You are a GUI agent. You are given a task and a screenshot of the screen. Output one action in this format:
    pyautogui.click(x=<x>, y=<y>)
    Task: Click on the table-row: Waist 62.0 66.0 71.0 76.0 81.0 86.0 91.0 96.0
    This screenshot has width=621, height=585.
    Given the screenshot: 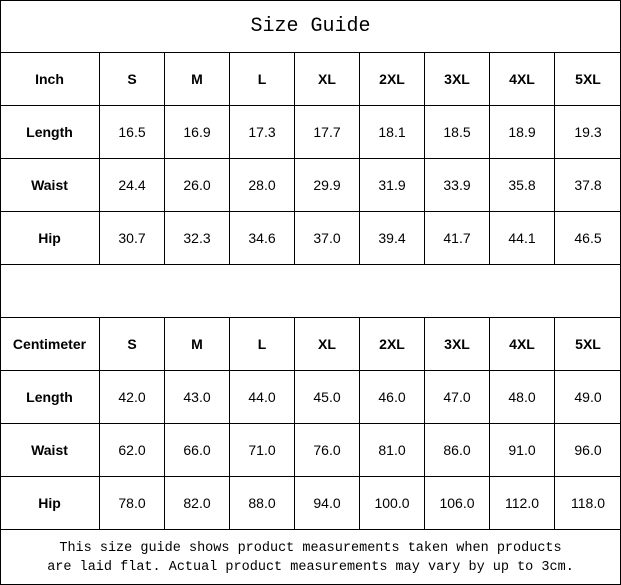 What is the action you would take?
    pyautogui.click(x=310, y=450)
    